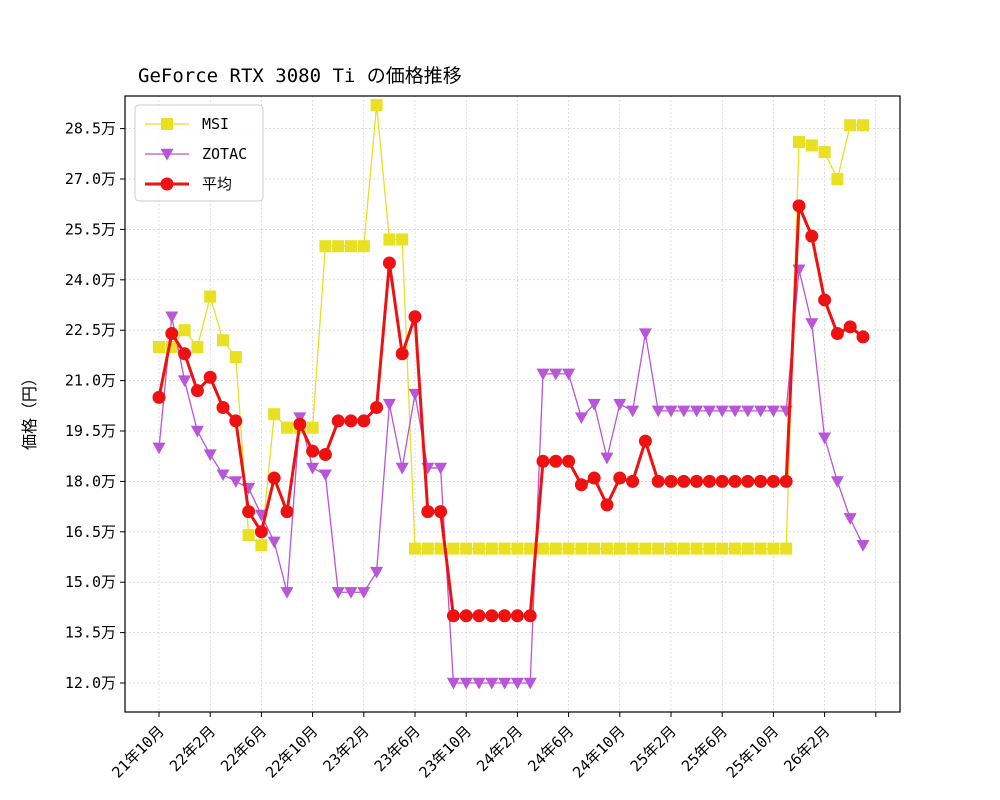 The width and height of the screenshot is (1000, 800). I want to click on legend-label: 平均, so click(217, 184).